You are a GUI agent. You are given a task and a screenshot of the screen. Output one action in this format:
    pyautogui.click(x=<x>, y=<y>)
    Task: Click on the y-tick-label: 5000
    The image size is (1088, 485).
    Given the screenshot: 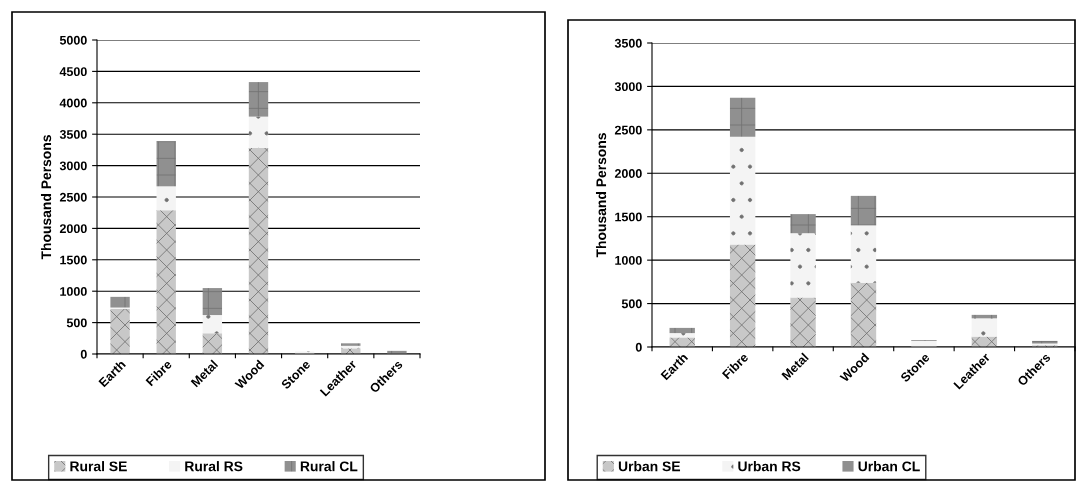 What is the action you would take?
    pyautogui.click(x=73, y=40)
    